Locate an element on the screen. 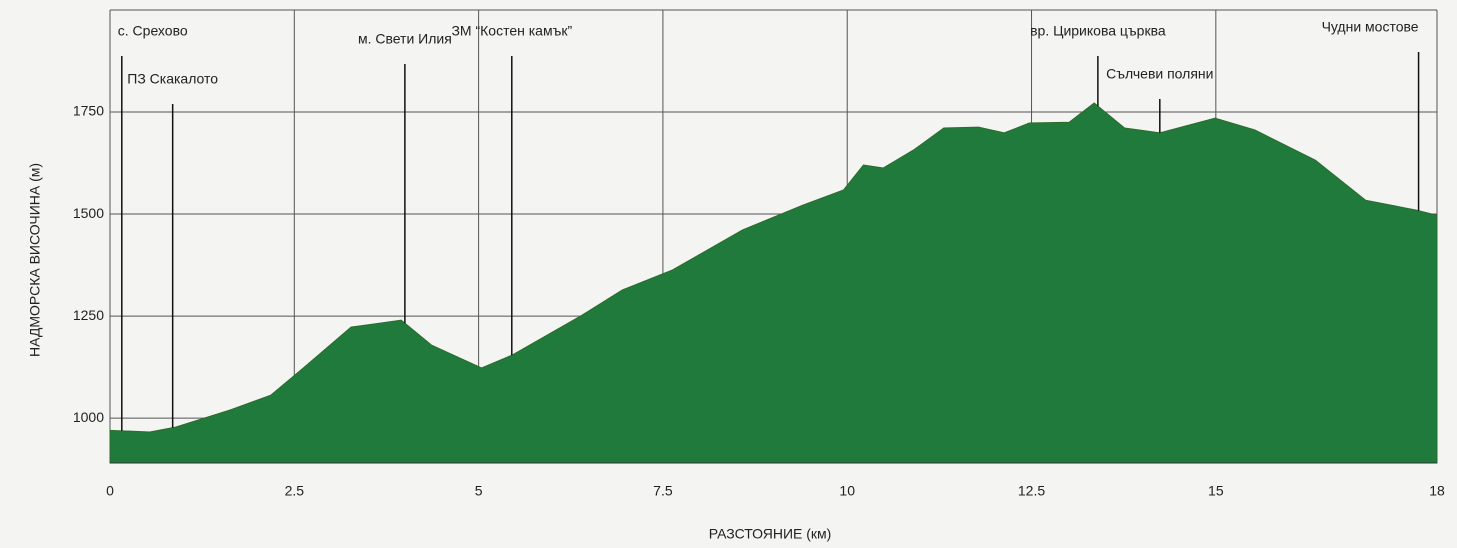 This screenshot has width=1457, height=548. y-tick-label: 1000 is located at coordinates (88, 417).